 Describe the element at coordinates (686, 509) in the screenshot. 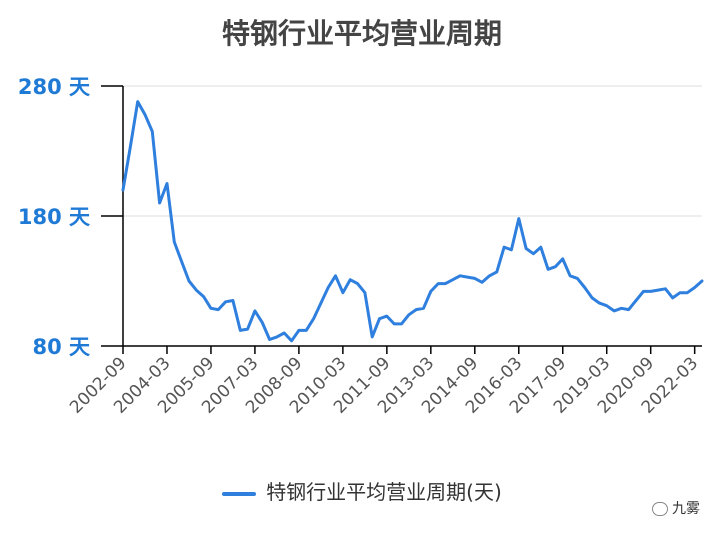

I see `watermark-text: 九雾` at that location.